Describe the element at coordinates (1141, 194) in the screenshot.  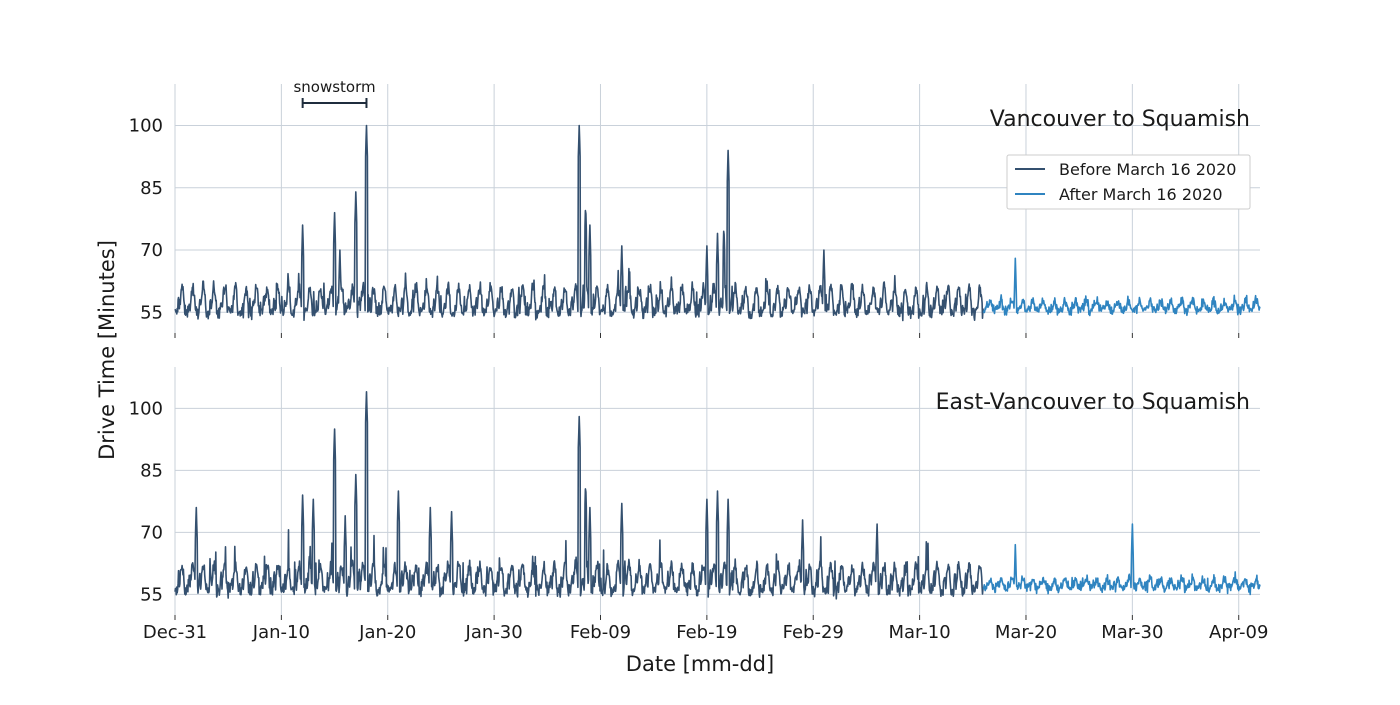
I see `legend-label: After March 16 2020` at that location.